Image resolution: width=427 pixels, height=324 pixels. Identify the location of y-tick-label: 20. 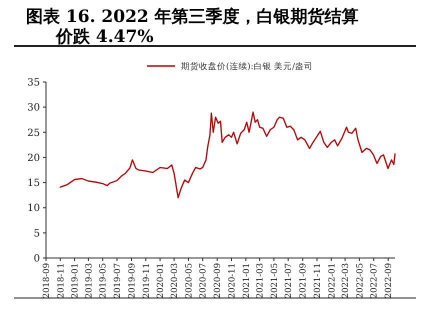
(33, 158).